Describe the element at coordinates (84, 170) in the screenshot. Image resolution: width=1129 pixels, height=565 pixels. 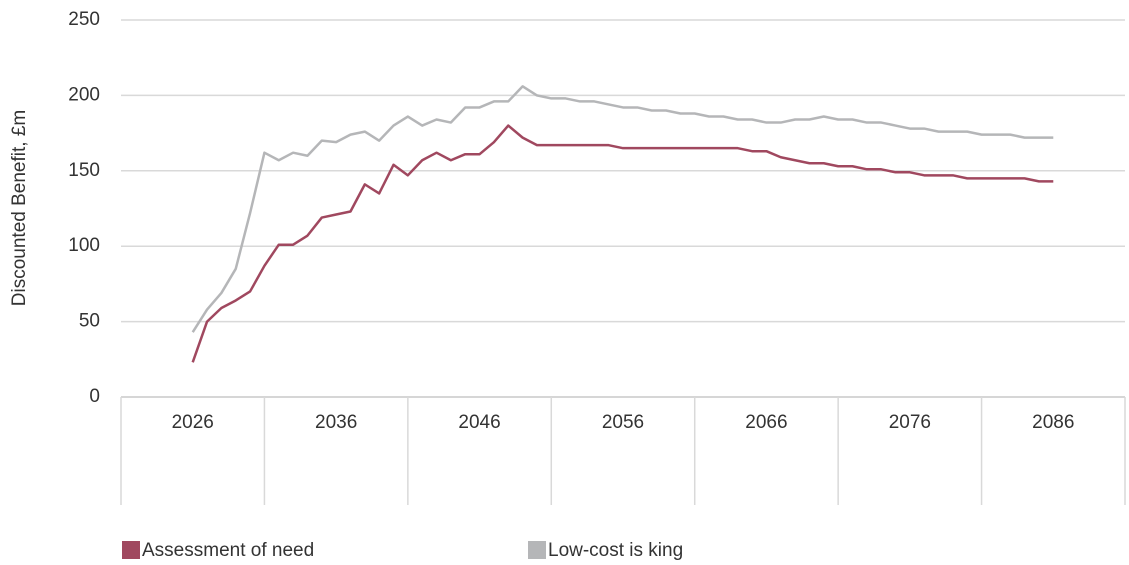
I see `y-tick-label: 150` at that location.